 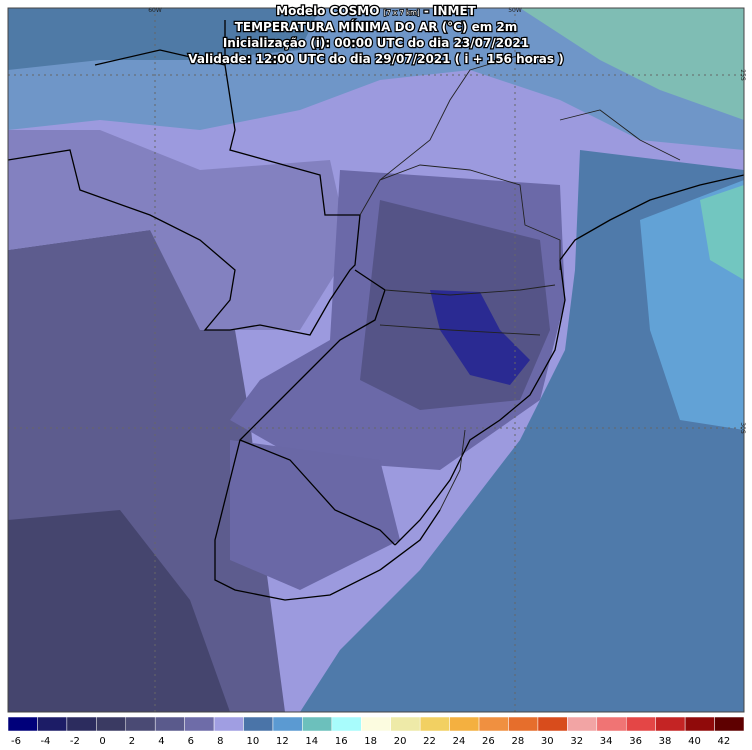 What do you see at coordinates (161, 741) in the screenshot?
I see `colorbar-label: 4` at bounding box center [161, 741].